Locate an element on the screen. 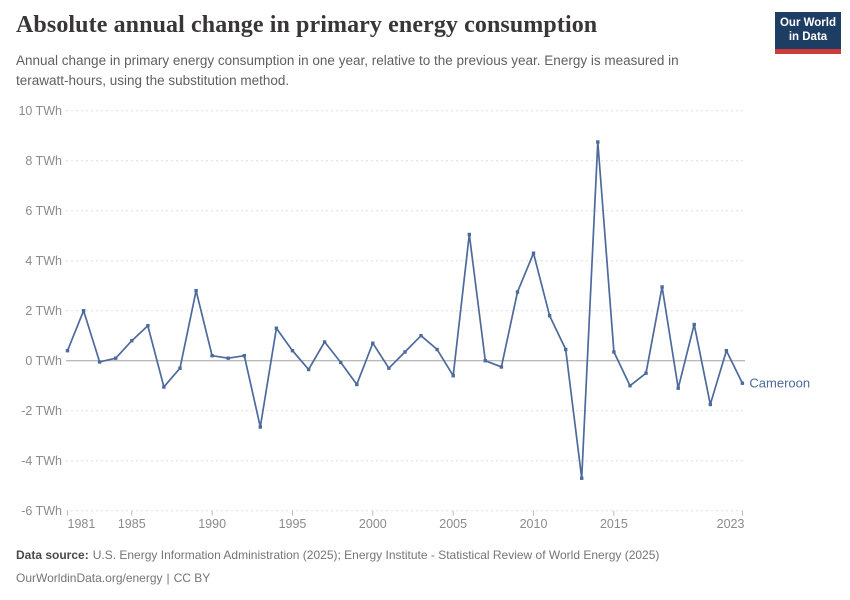 The image size is (850, 600). x-tick-label: 2015 is located at coordinates (614, 524).